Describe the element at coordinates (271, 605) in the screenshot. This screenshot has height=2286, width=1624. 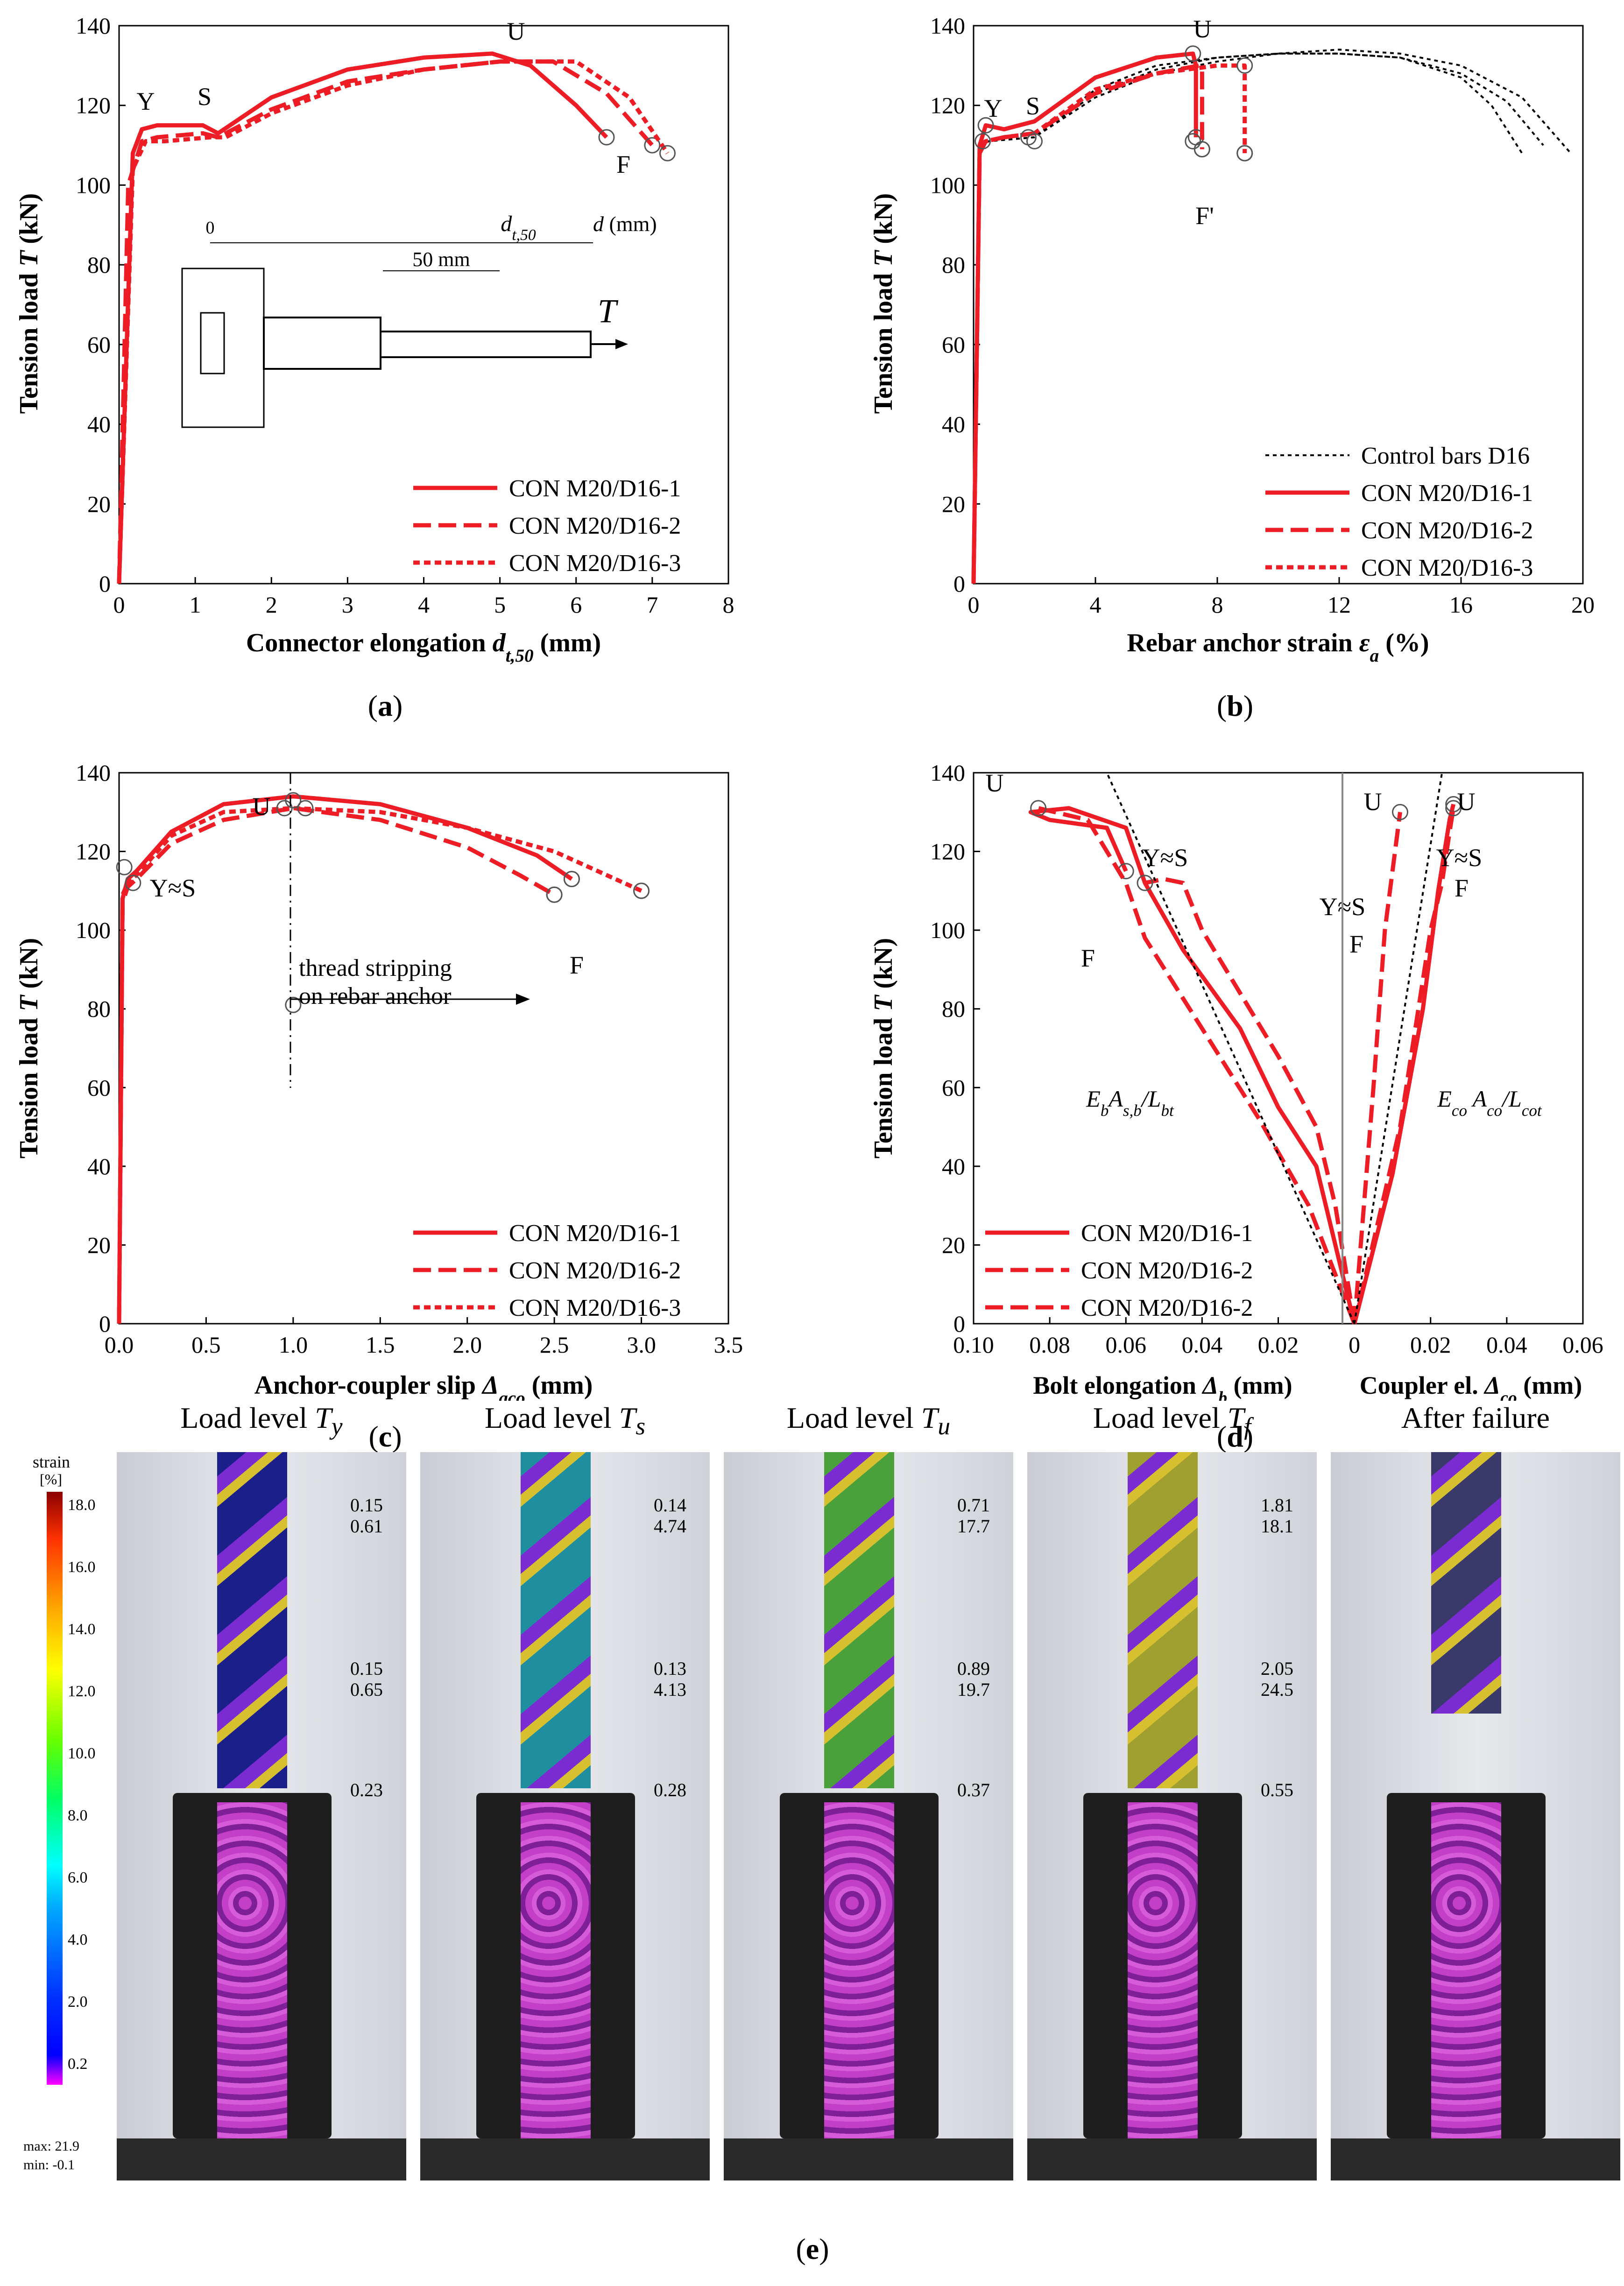
I see `x-tick-label-a: 2` at that location.